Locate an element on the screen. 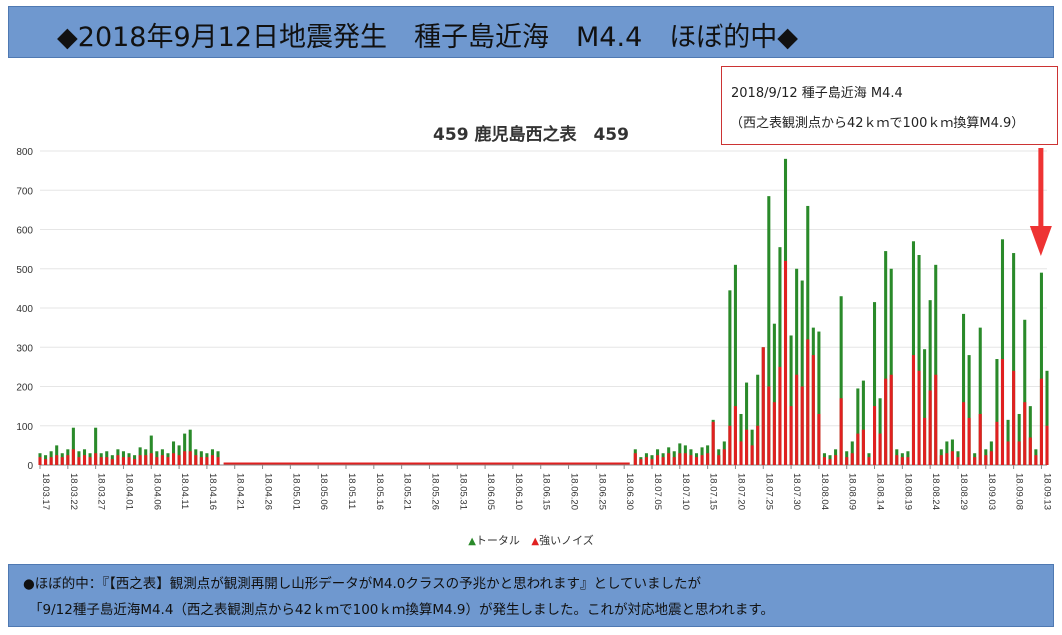 The image size is (1062, 635). x-tick-label: 18.08.19 is located at coordinates (907, 491).